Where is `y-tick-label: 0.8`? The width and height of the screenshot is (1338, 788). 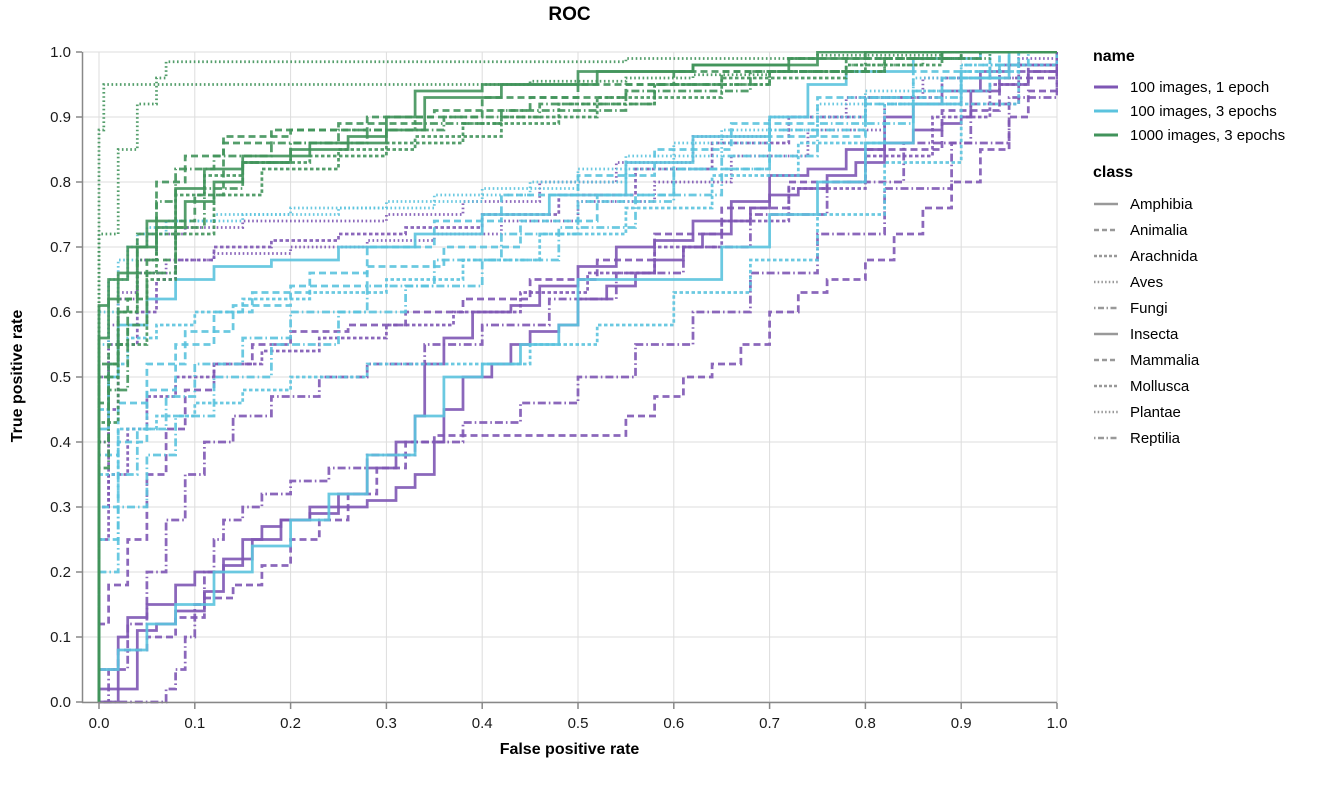
y-tick-label: 0.8 is located at coordinates (60, 182).